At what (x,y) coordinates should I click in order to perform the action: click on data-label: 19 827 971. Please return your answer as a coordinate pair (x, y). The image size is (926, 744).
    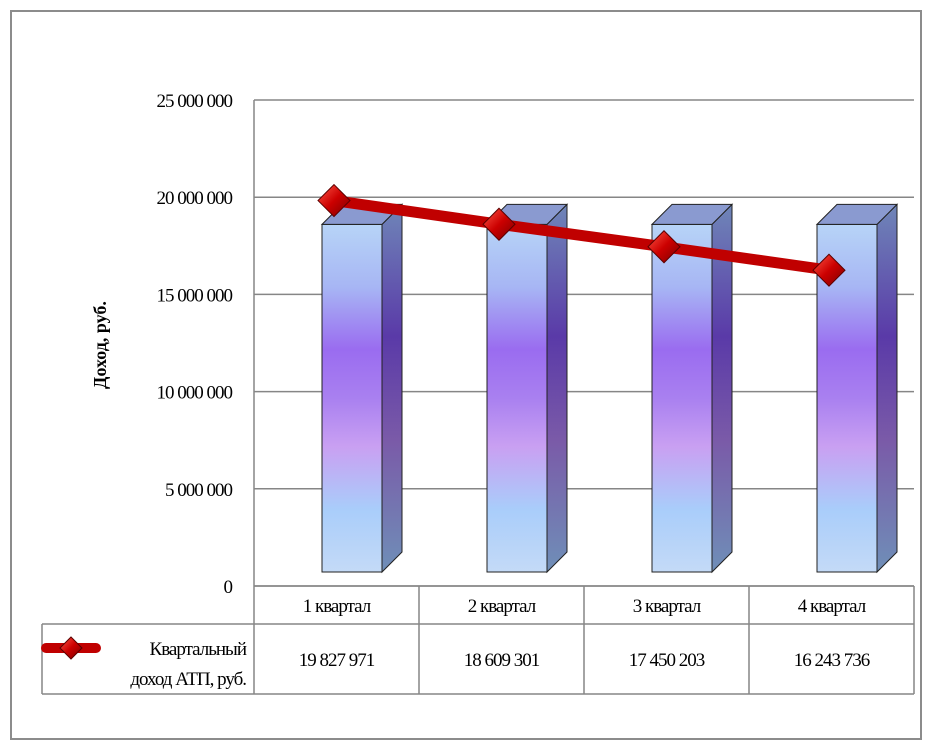
    Looking at the image, I should click on (337, 660).